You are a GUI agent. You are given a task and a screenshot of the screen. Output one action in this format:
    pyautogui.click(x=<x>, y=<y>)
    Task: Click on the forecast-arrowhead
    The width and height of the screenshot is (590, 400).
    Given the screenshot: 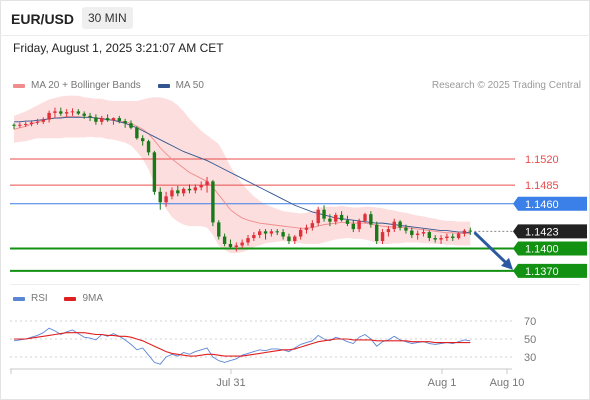 What is the action you would take?
    pyautogui.click(x=507, y=263)
    